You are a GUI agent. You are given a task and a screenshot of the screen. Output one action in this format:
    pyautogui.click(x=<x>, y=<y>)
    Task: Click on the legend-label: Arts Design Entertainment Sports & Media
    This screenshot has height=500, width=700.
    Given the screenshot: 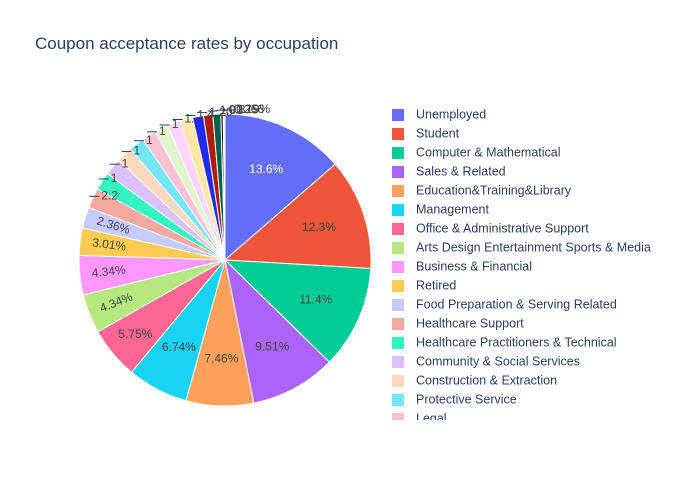 What is the action you would take?
    pyautogui.click(x=533, y=247)
    